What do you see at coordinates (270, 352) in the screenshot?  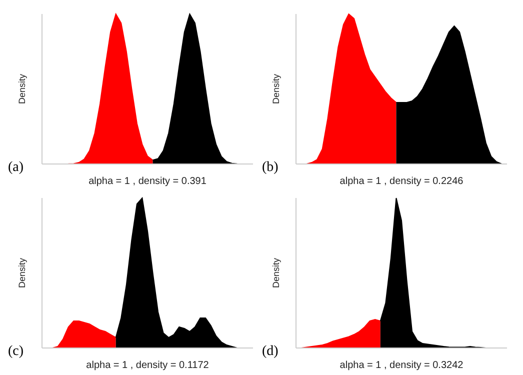 I see `text: (d)` at bounding box center [270, 352].